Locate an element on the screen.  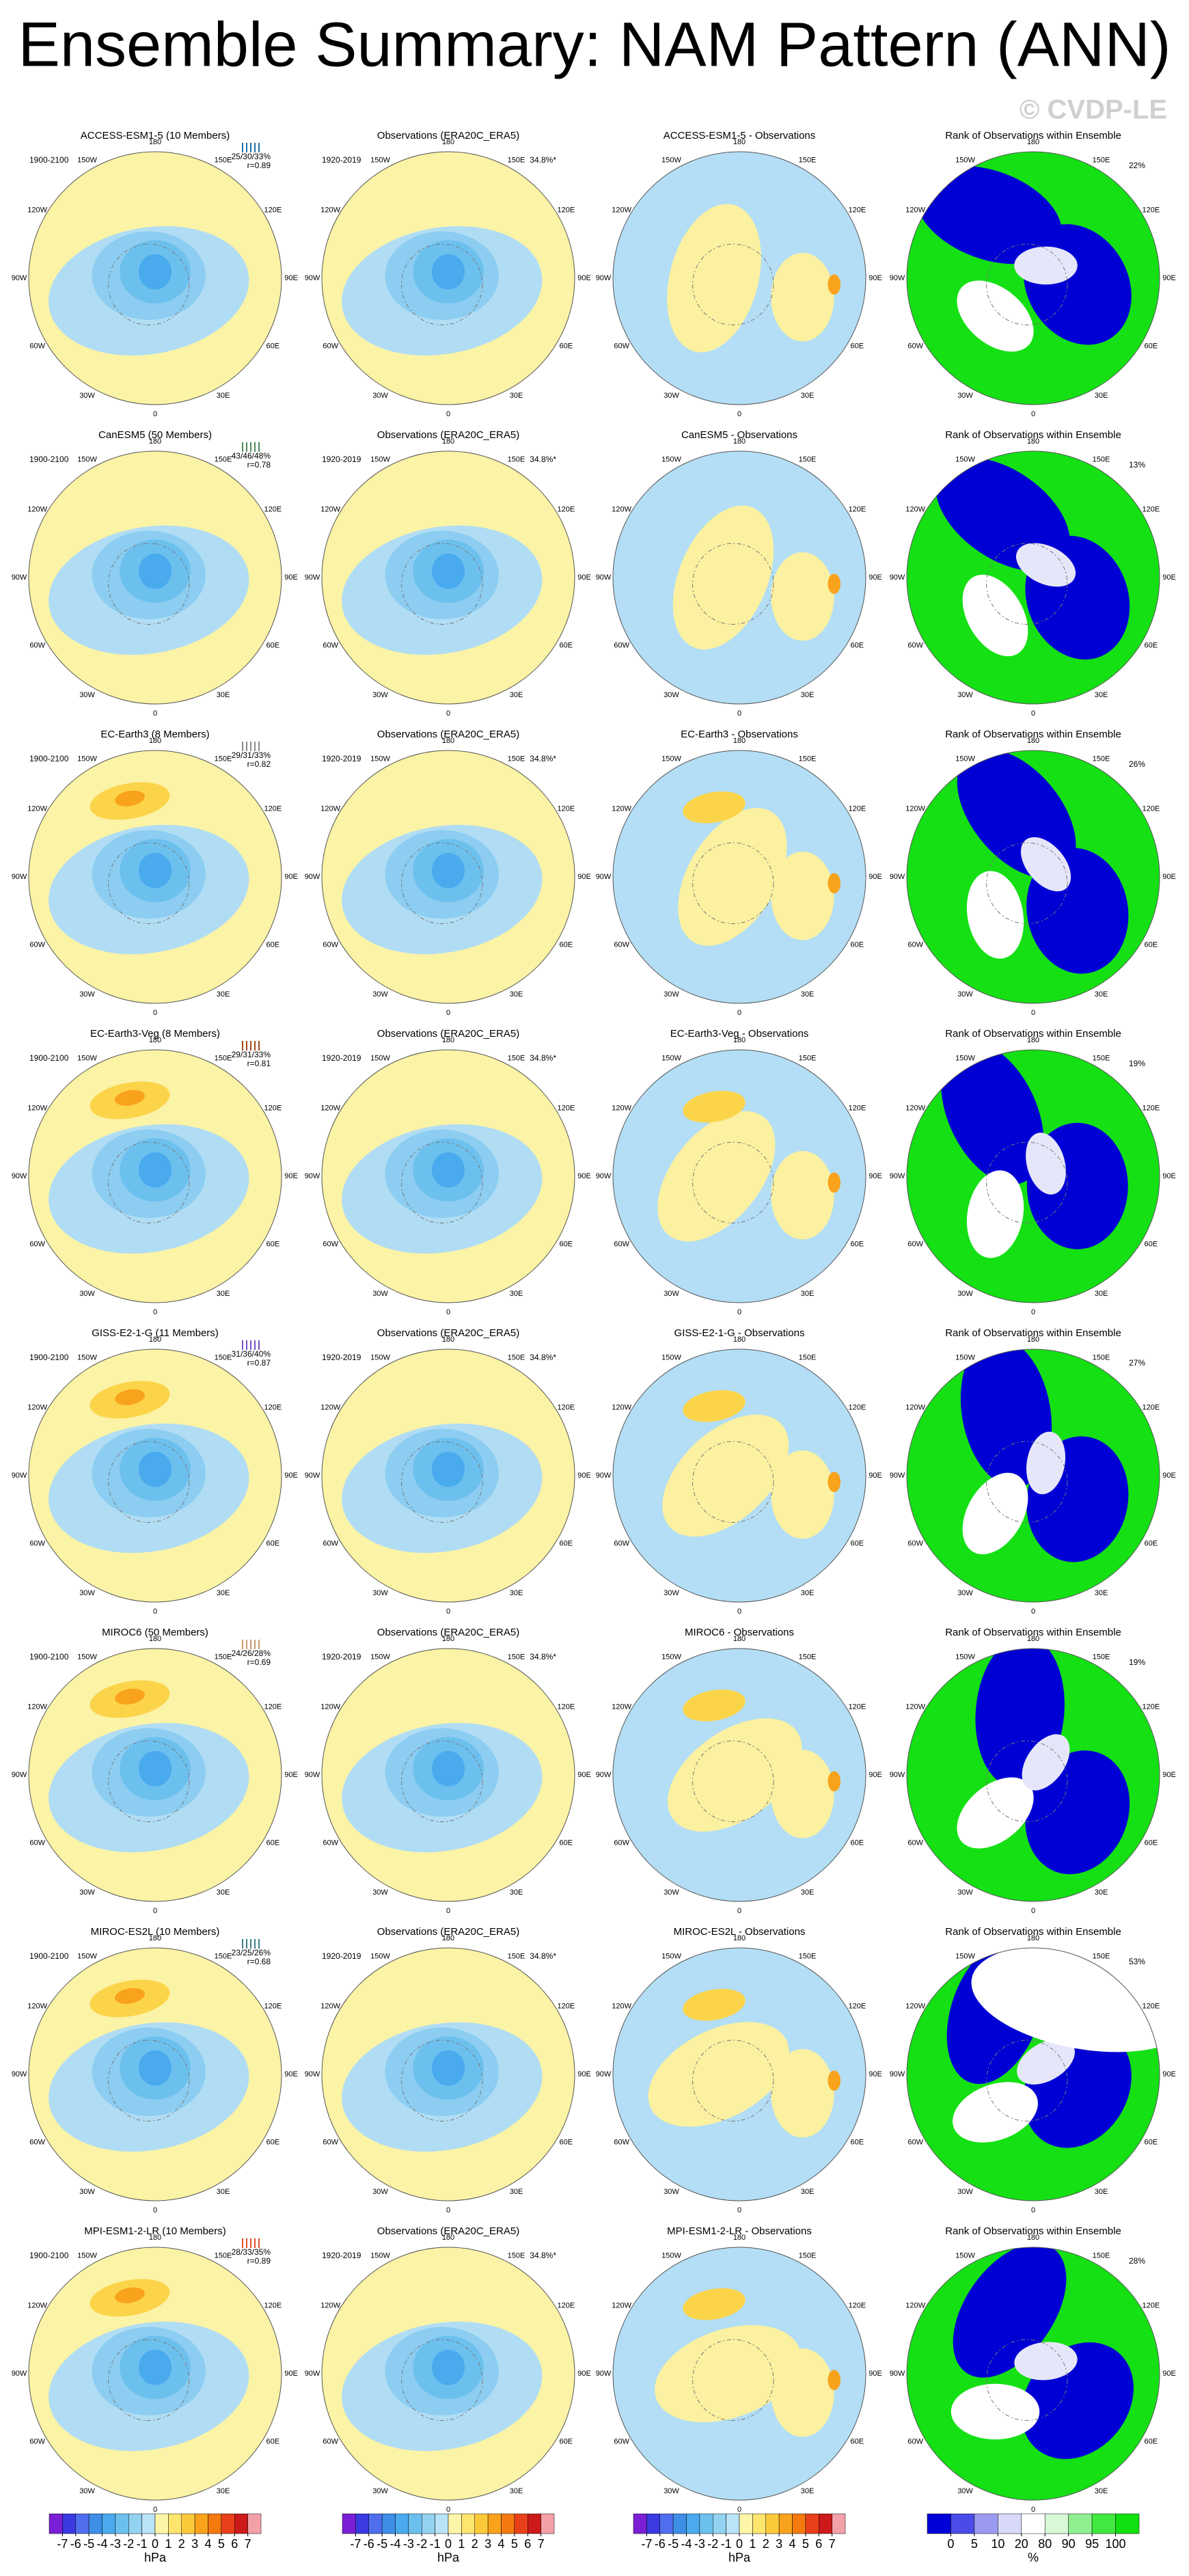
colorbar-unit: hPa is located at coordinates (155, 2558).